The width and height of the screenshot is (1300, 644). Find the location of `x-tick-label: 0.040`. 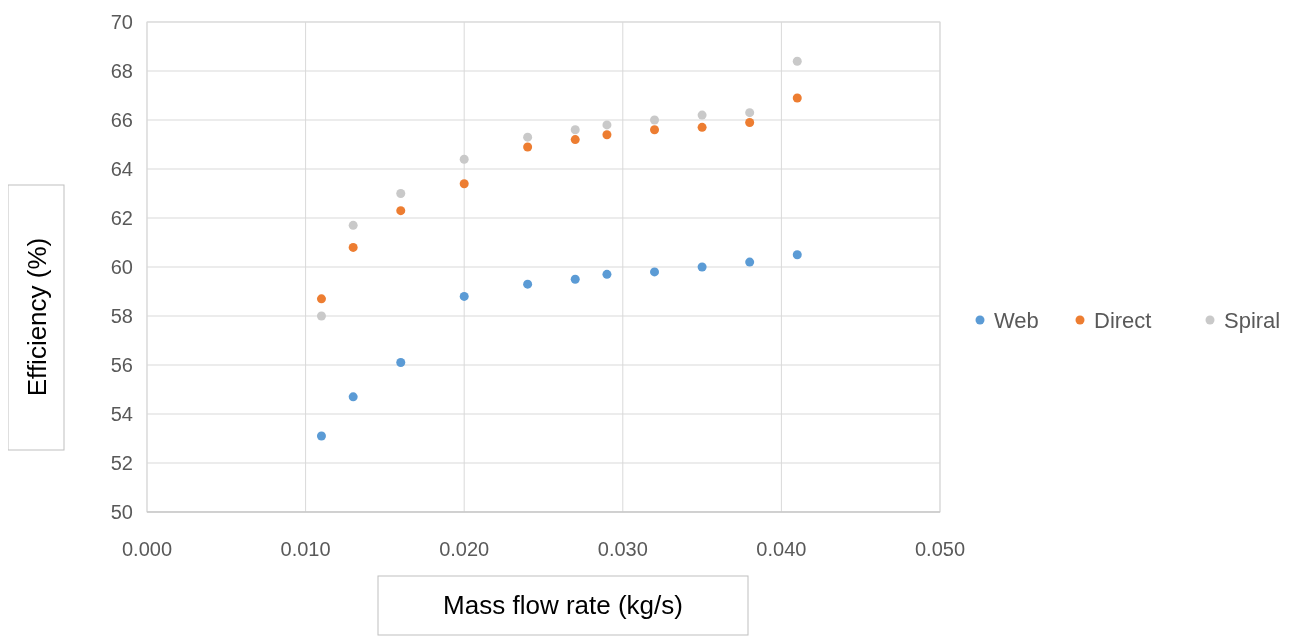

x-tick-label: 0.040 is located at coordinates (781, 549).